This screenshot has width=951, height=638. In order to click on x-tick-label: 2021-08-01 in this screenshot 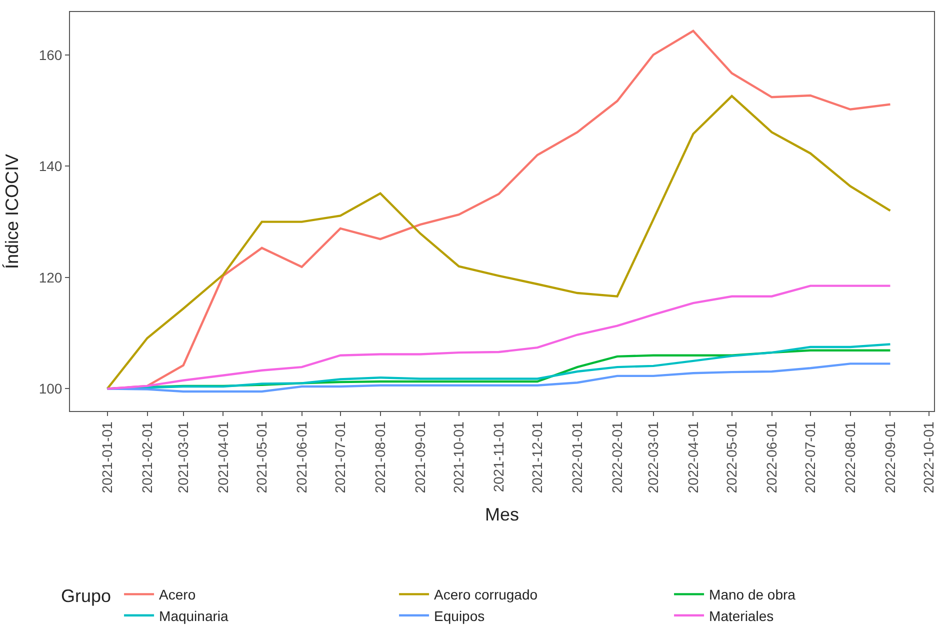, I will do `click(380, 457)`.